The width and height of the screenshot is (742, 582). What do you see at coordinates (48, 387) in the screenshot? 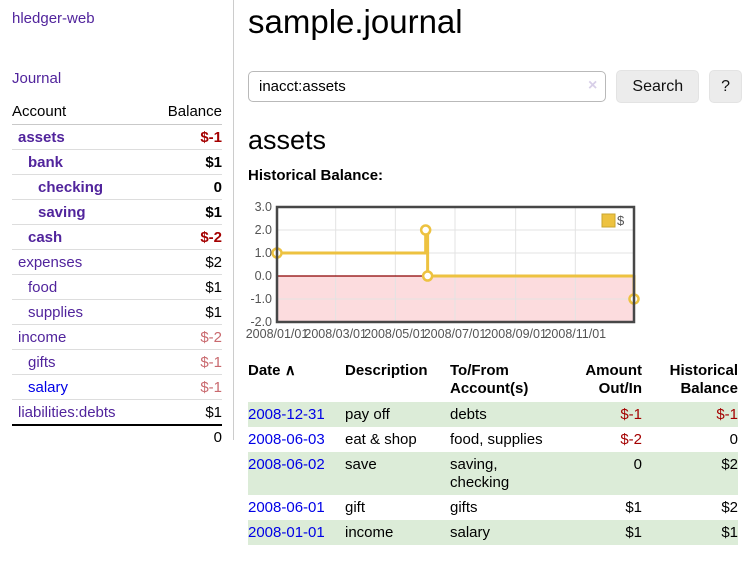
I see `account-link-salary: salary` at bounding box center [48, 387].